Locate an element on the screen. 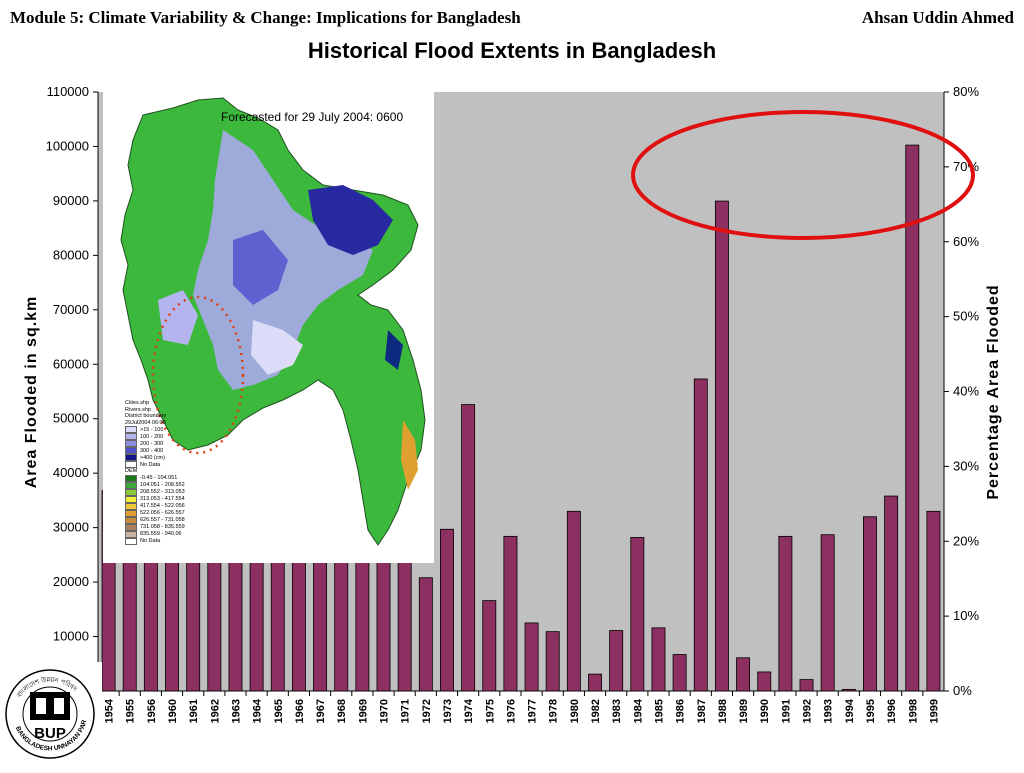  legend-class-label: 300 - 400 is located at coordinates (152, 450).